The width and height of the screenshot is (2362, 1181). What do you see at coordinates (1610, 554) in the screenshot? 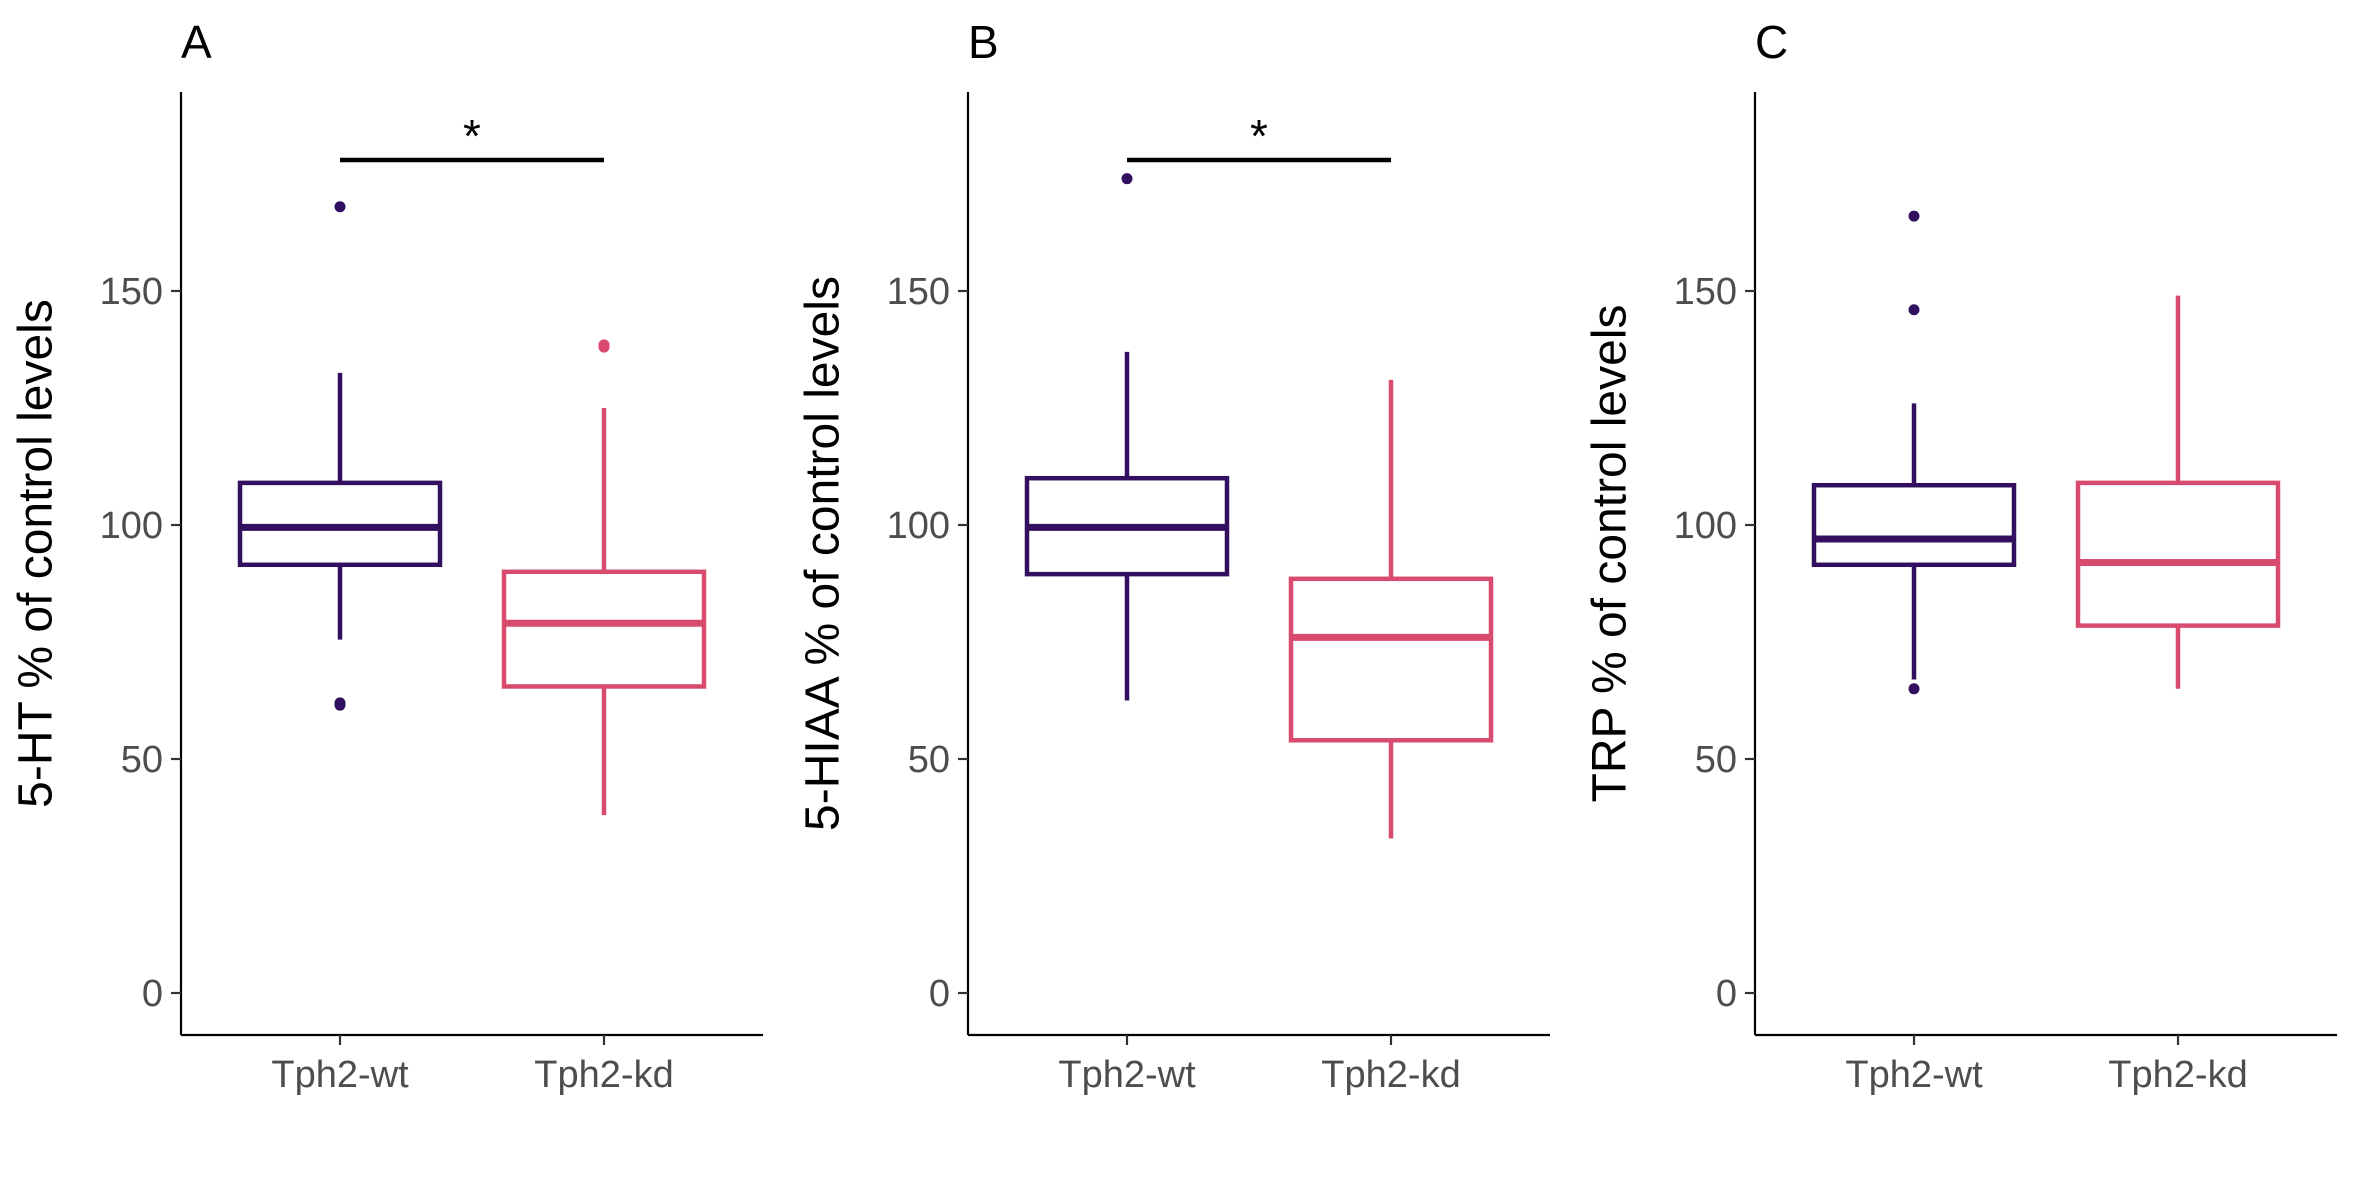
I see `y-axis-label: TRP % of control levels` at bounding box center [1610, 554].